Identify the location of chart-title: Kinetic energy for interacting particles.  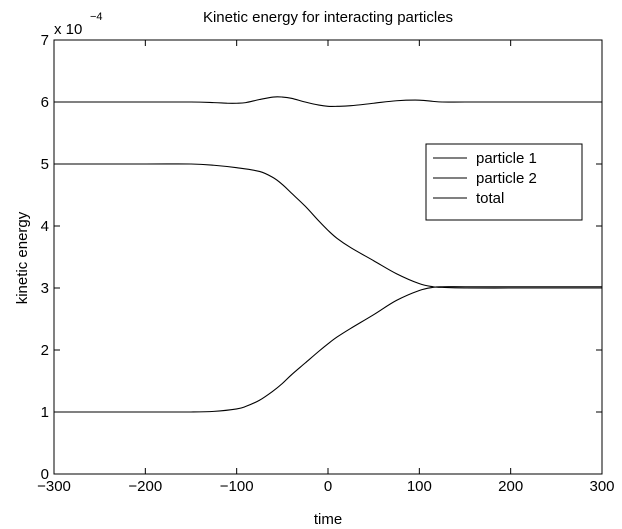
(328, 17).